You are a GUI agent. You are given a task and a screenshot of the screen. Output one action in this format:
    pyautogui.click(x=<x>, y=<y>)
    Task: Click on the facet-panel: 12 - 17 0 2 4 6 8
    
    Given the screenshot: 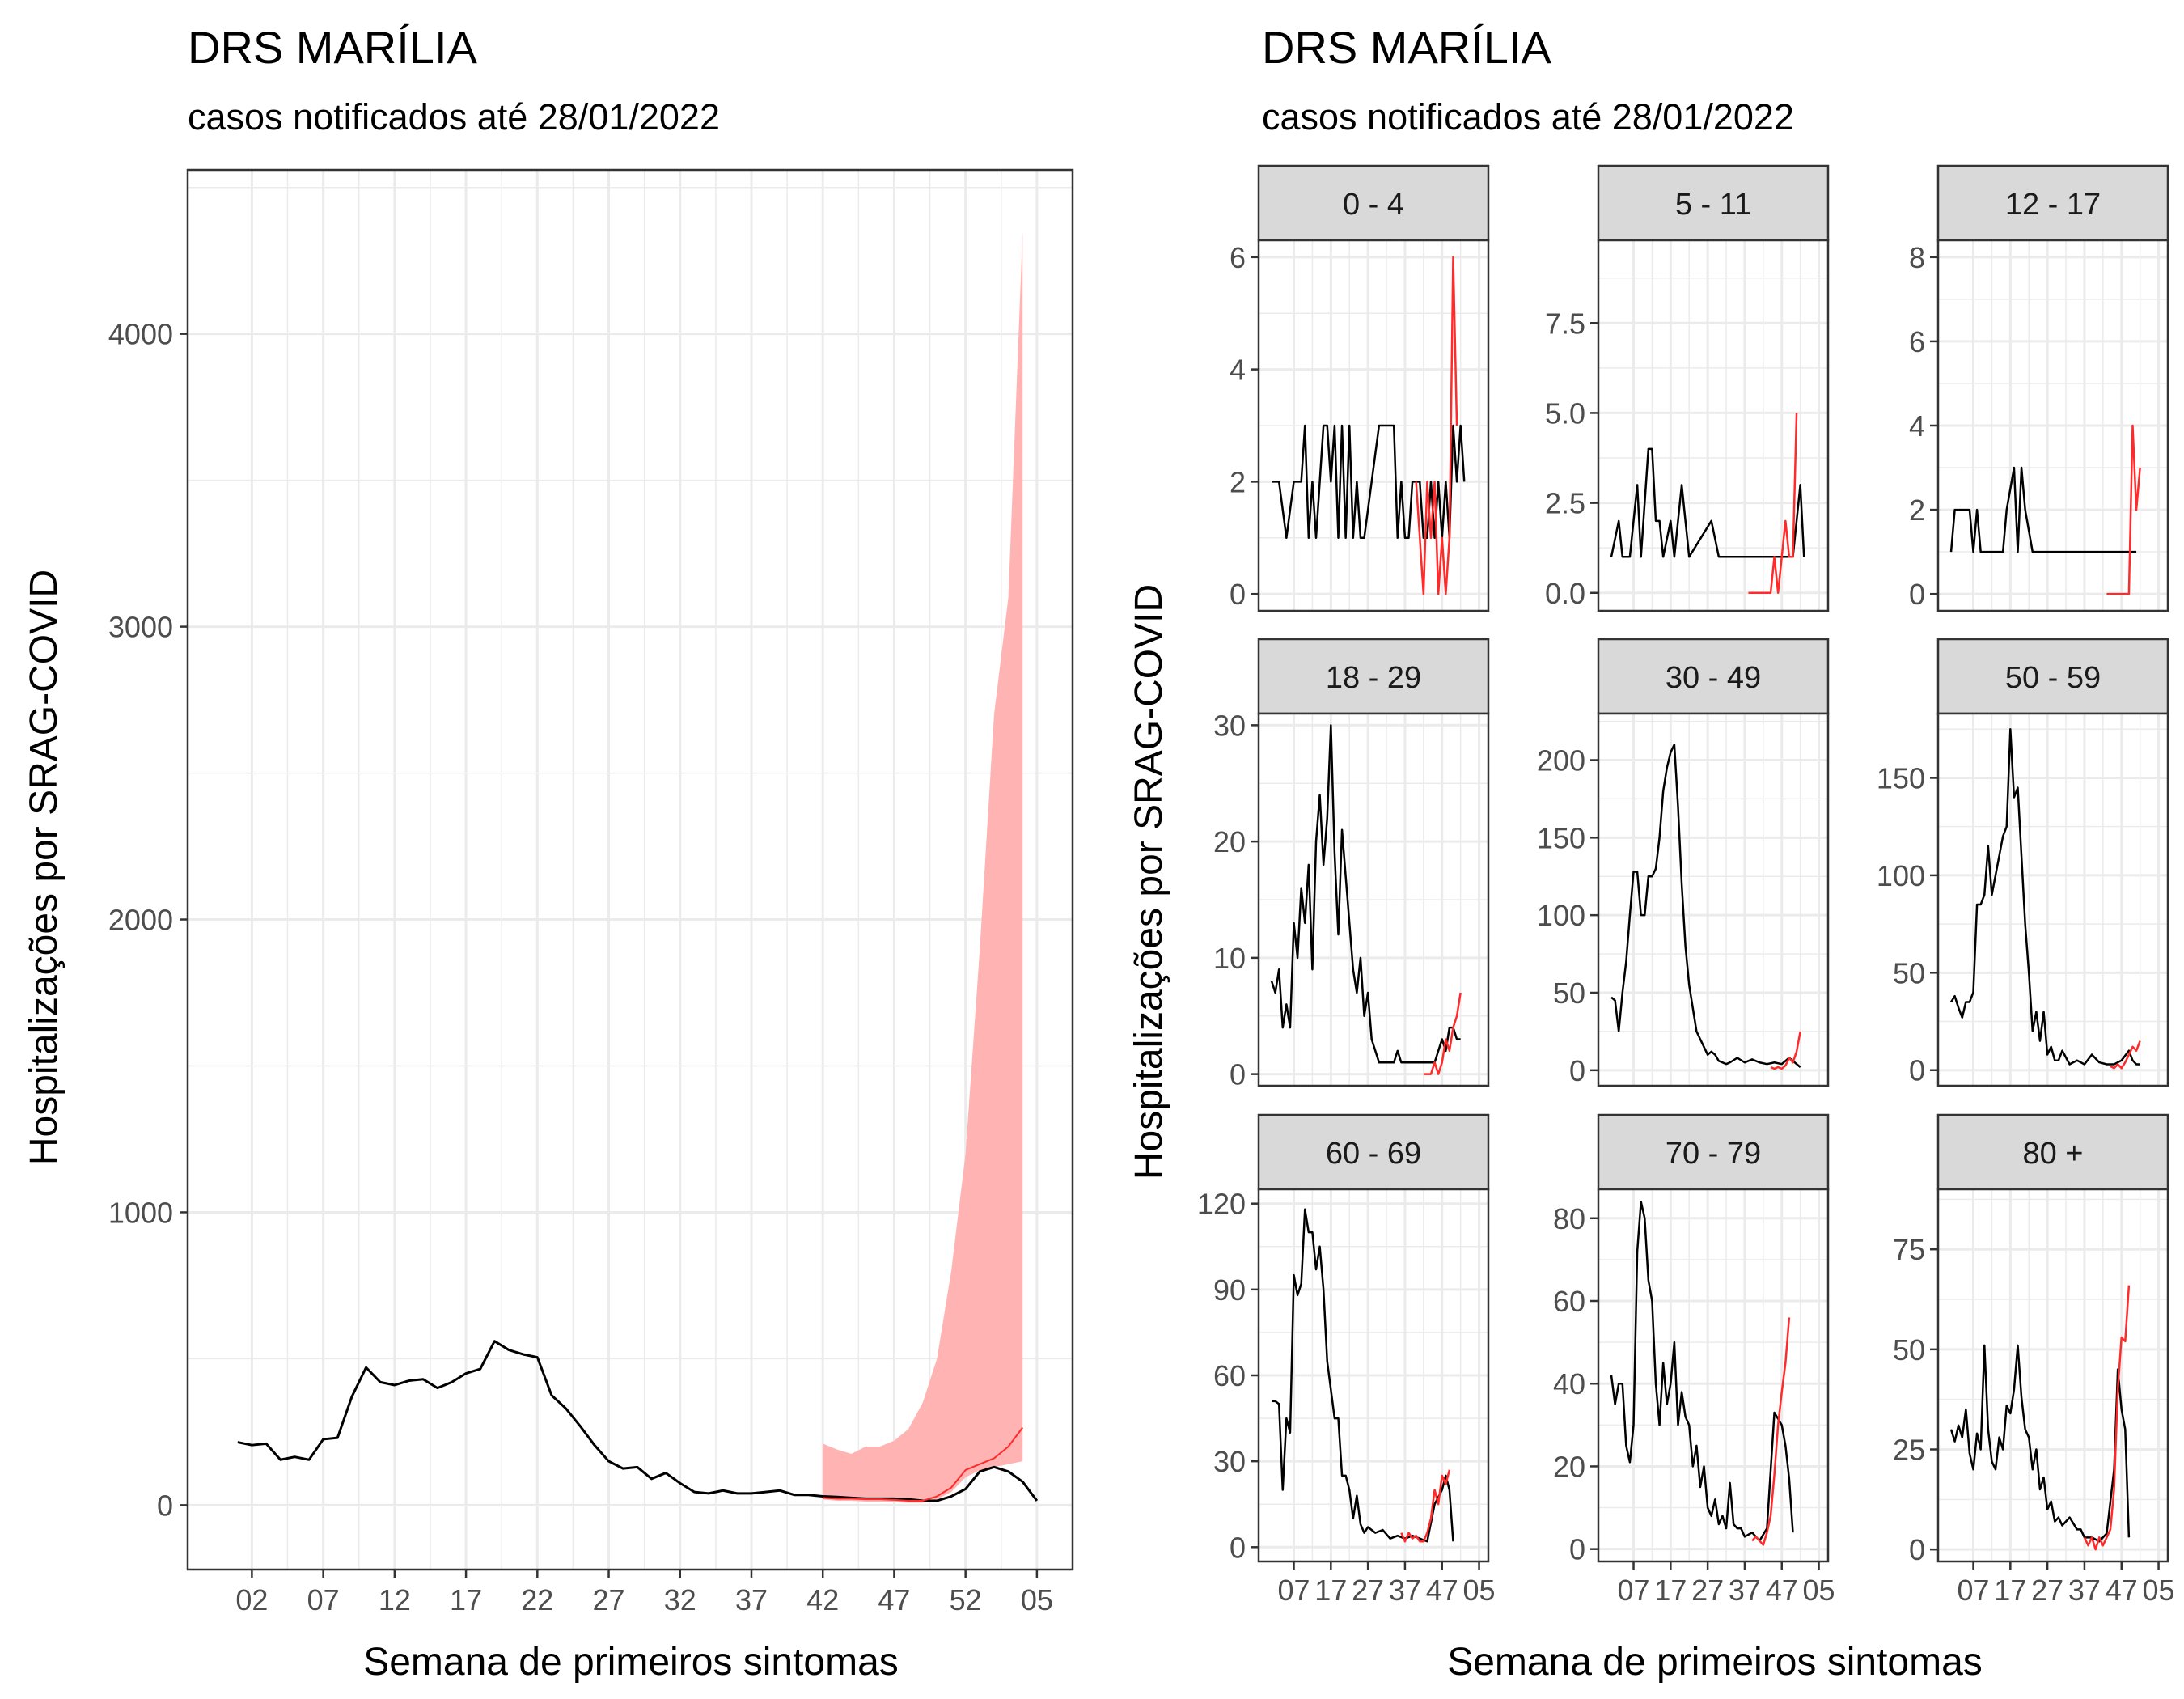 What is the action you would take?
    pyautogui.click(x=2039, y=388)
    